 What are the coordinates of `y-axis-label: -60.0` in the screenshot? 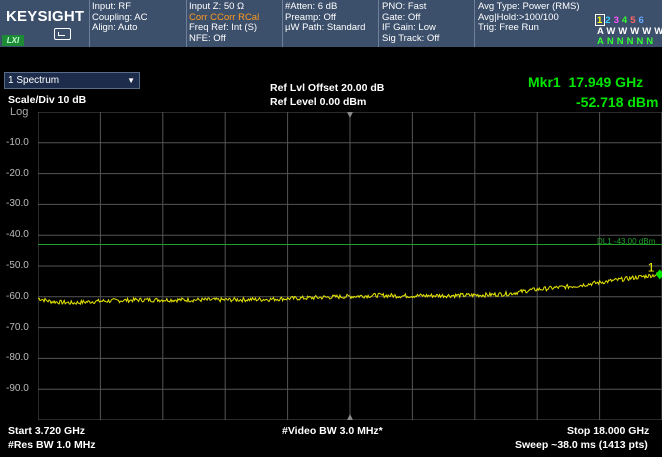 It's located at (17, 296).